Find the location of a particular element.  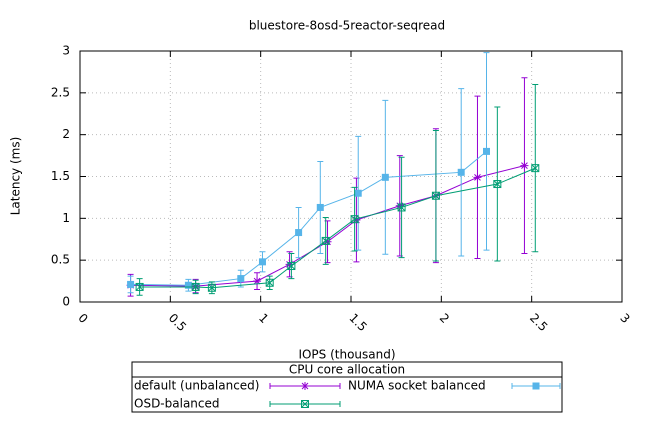

legend-title: CPU core allocation is located at coordinates (347, 370).